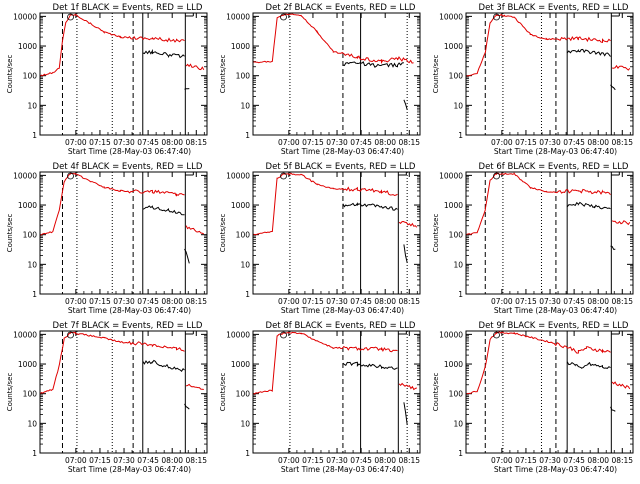  Describe the element at coordinates (341, 8) in the screenshot. I see `chart-title: Det 2f BLACK = Events, RED = LLD` at that location.